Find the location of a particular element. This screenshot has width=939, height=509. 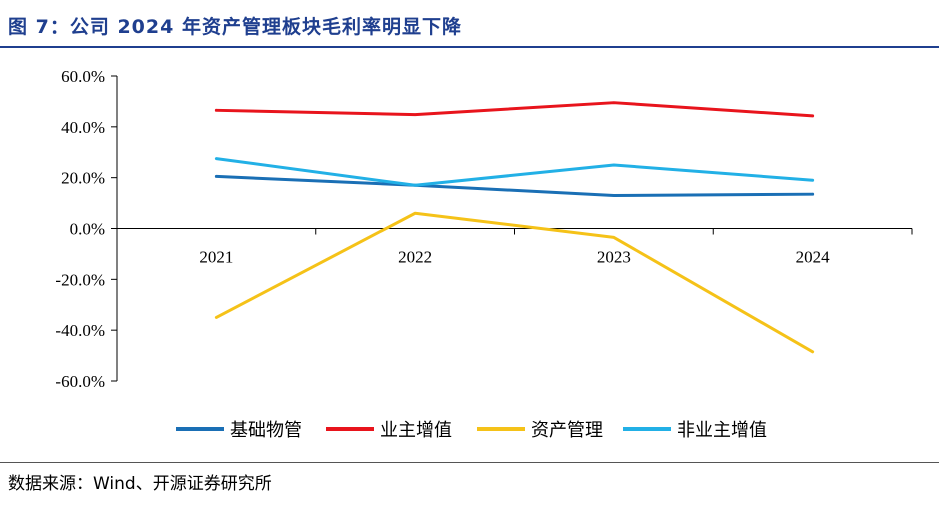

y-tick-label: 40.0% is located at coordinates (83, 127).